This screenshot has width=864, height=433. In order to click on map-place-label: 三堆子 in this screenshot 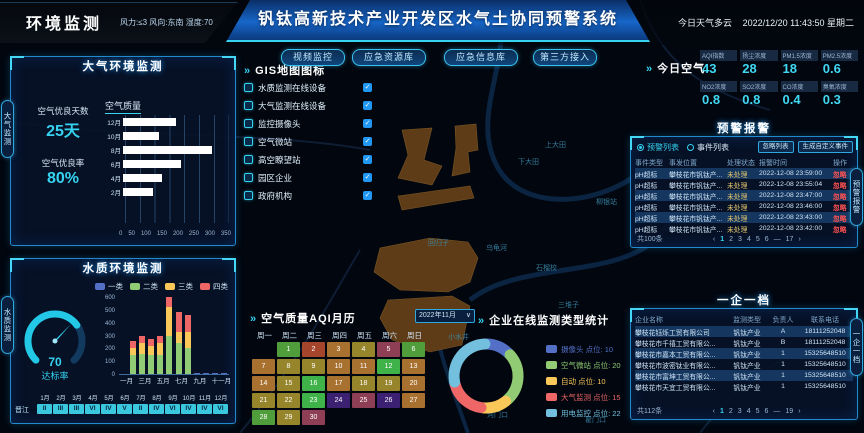, I will do `click(568, 305)`.